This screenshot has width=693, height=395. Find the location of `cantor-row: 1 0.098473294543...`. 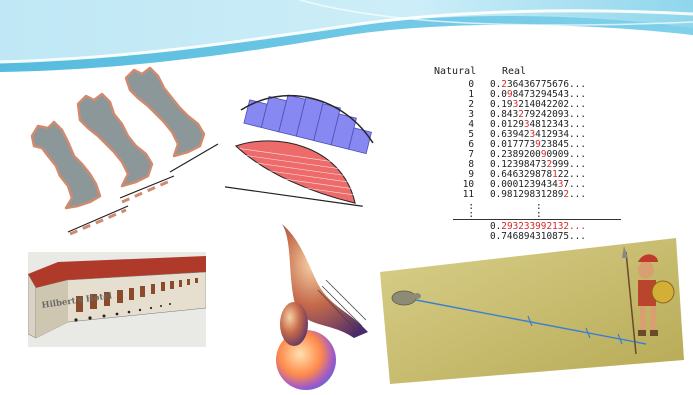

cantor-row: 1 0.098473294543... is located at coordinates (508, 95).